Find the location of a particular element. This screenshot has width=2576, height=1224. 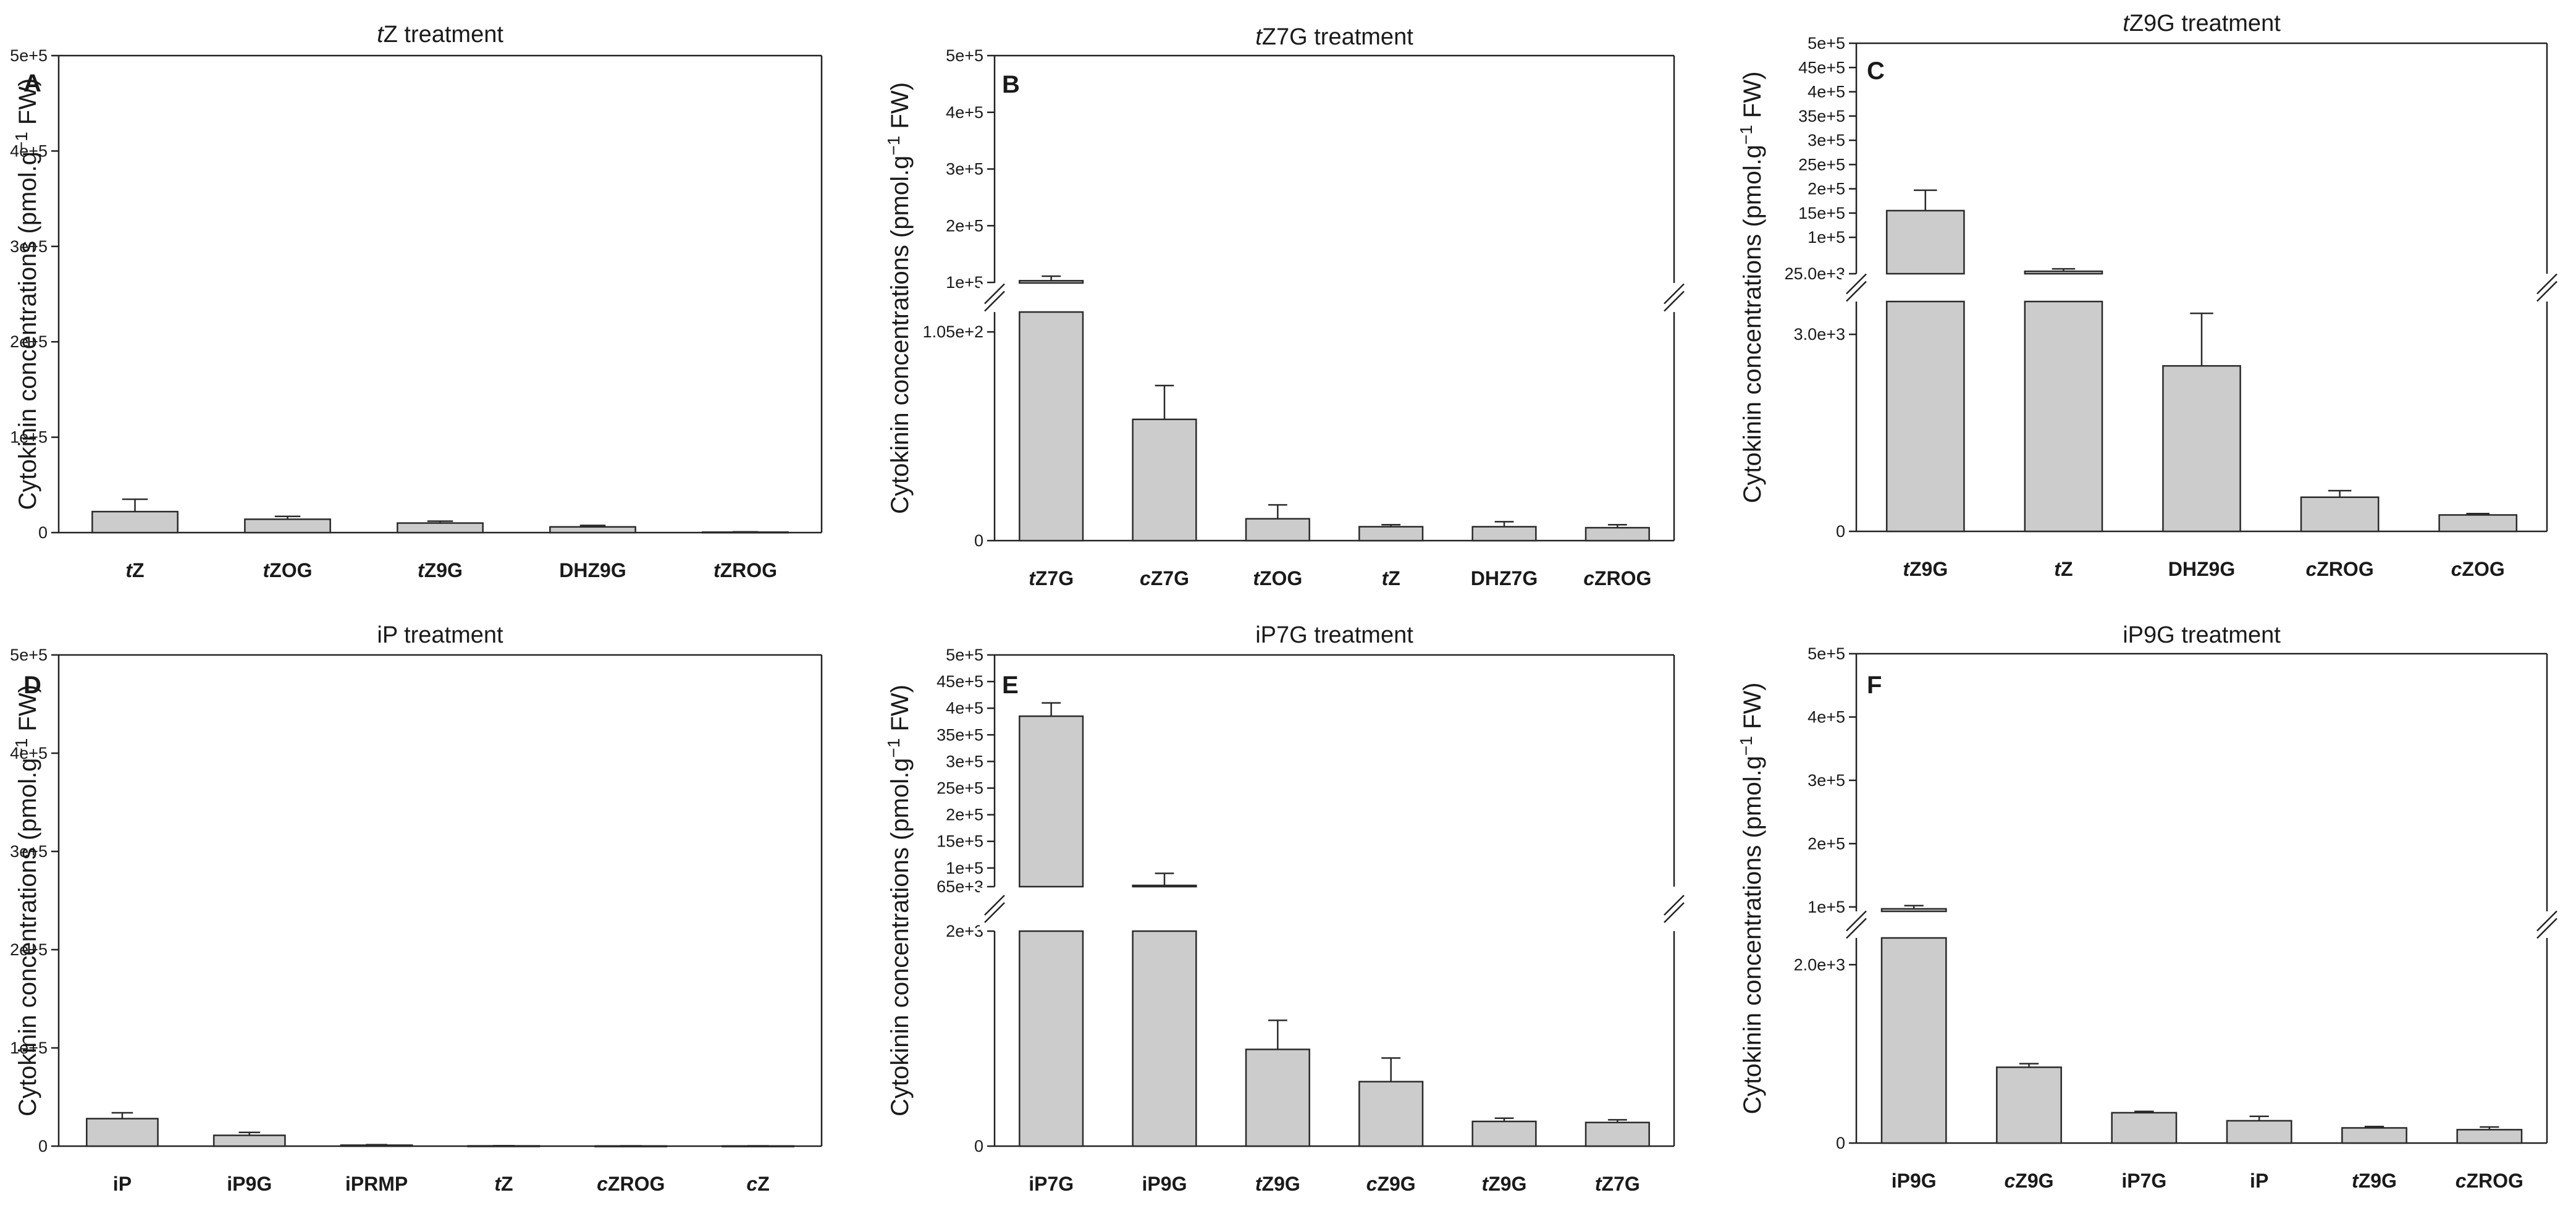

x-tick-label: cZ9G is located at coordinates (2028, 1181).